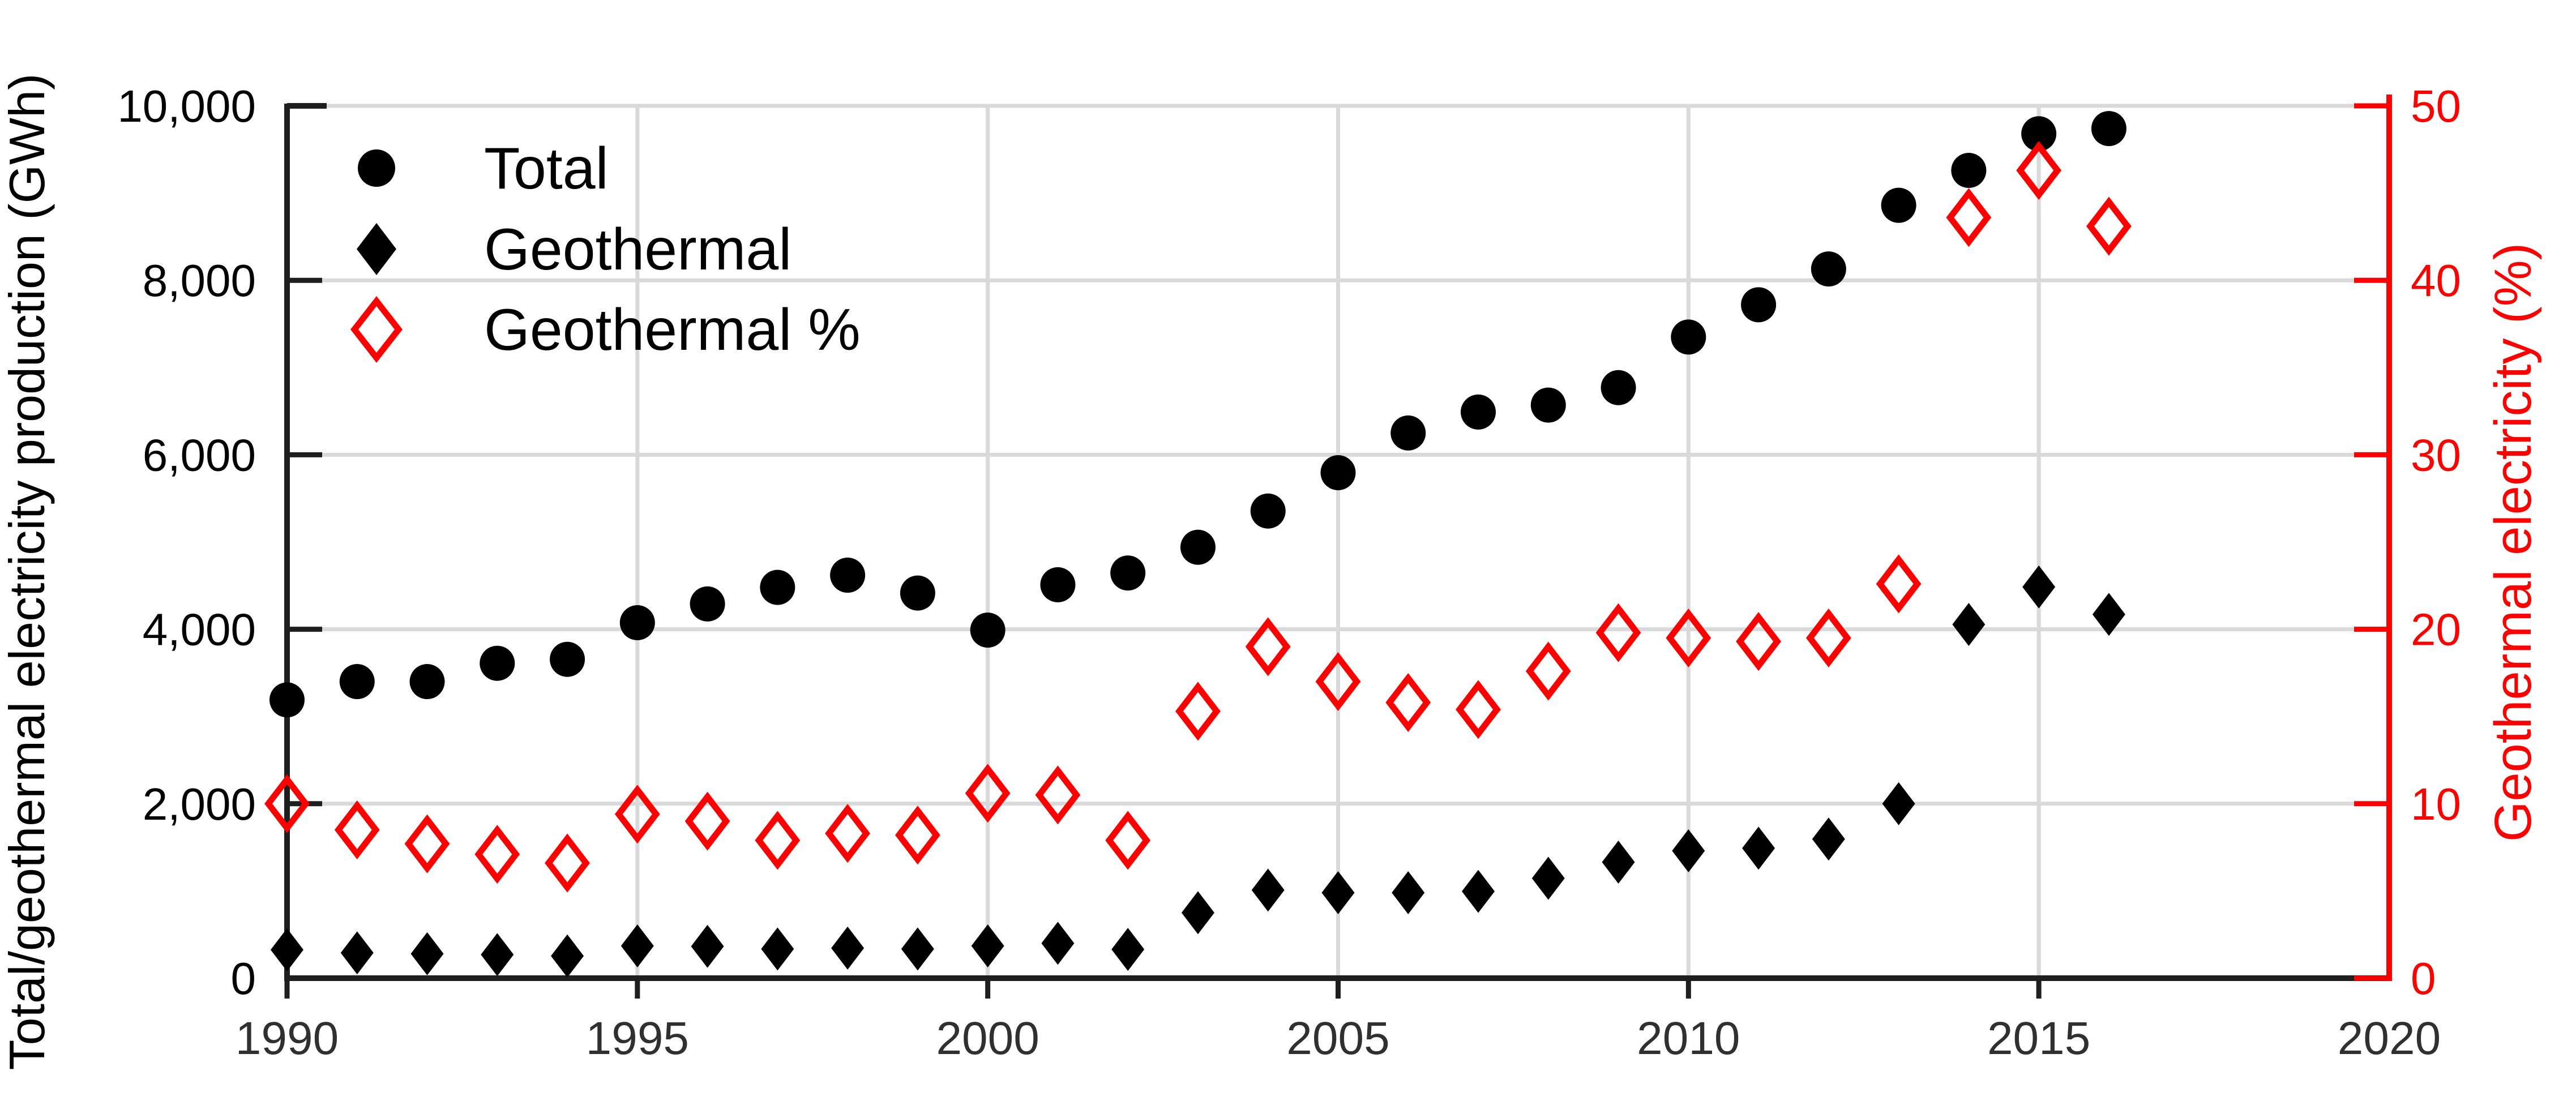 The image size is (2576, 1118). Describe the element at coordinates (2389, 1038) in the screenshot. I see `x-axis-tick-label: 2020` at that location.